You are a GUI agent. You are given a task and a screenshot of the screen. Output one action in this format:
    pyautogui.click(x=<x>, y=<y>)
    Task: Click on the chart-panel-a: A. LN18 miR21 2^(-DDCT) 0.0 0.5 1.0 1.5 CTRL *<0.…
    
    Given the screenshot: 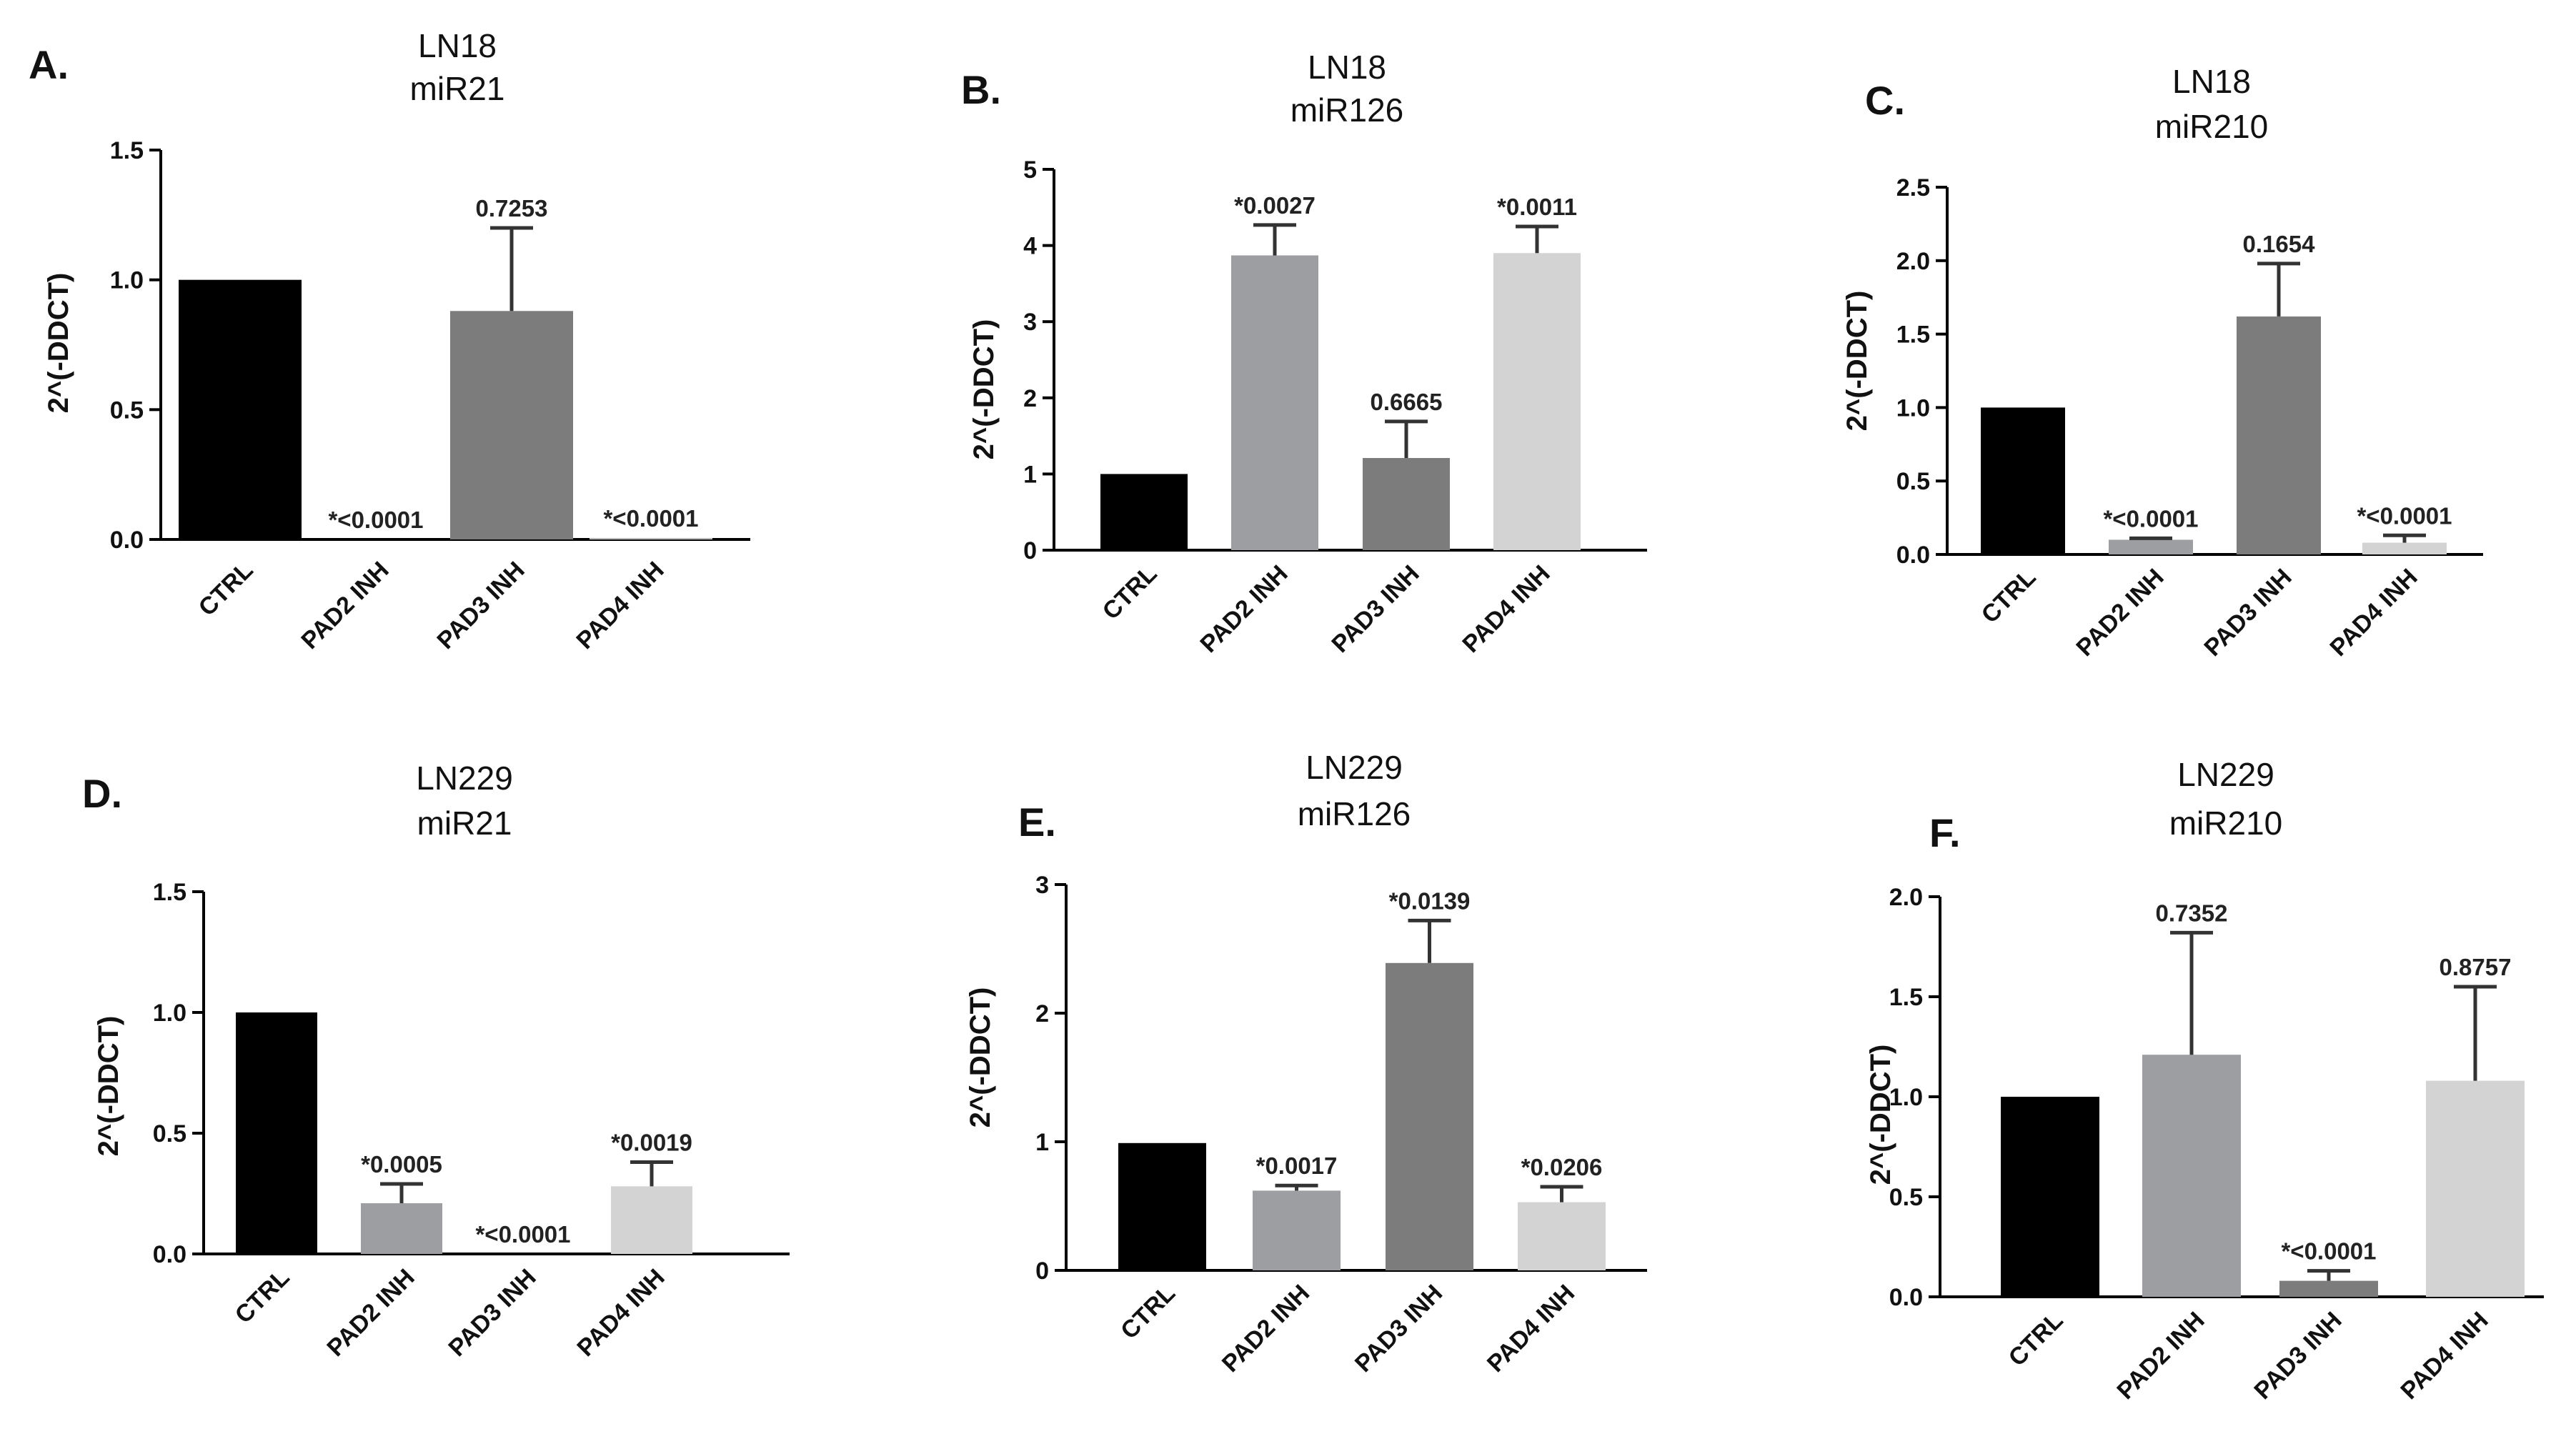 What is the action you would take?
    pyautogui.click(x=389, y=340)
    